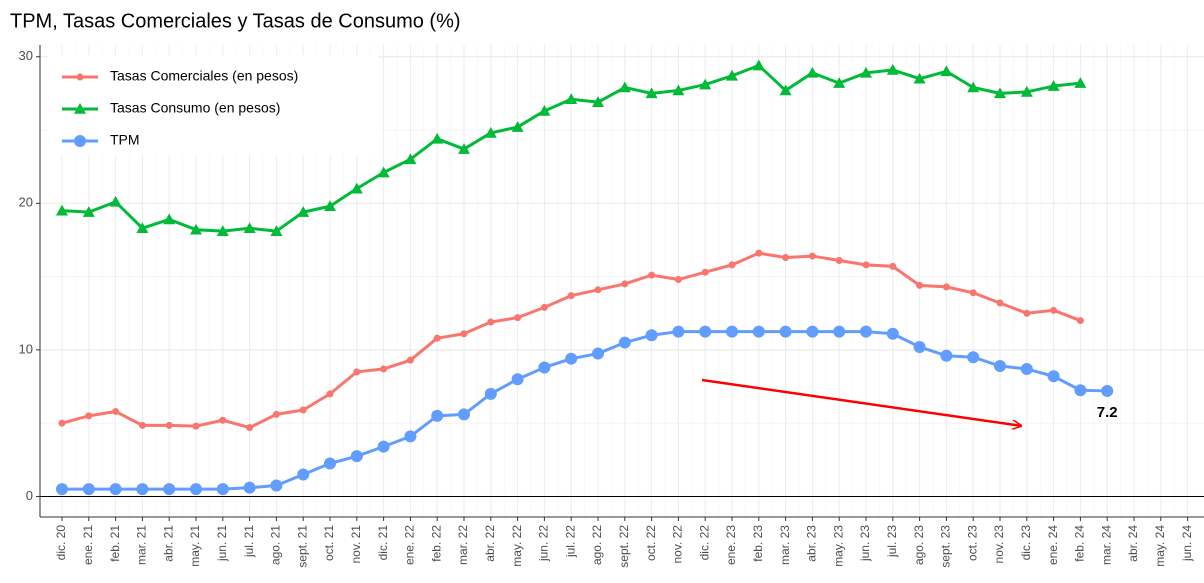 The image size is (1204, 583). What do you see at coordinates (544, 543) in the screenshot?
I see `x-tick-label: jun. 22` at bounding box center [544, 543].